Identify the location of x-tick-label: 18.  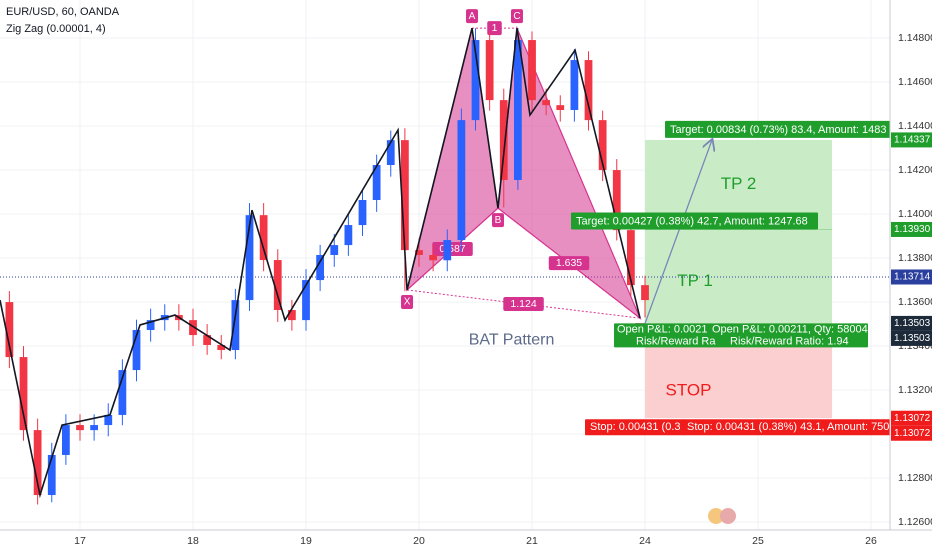
(193, 541).